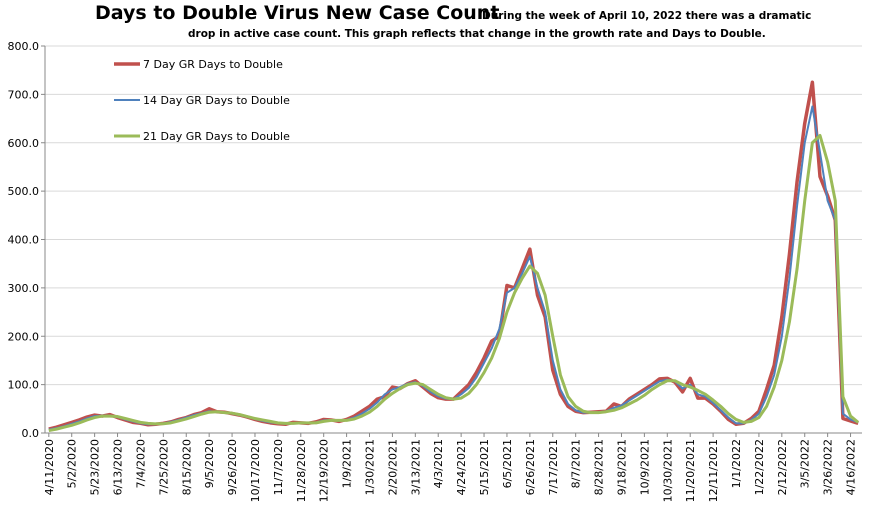 The width and height of the screenshot is (870, 516). What do you see at coordinates (392, 467) in the screenshot?
I see `x-tick-label: 2/20/2021` at bounding box center [392, 467].